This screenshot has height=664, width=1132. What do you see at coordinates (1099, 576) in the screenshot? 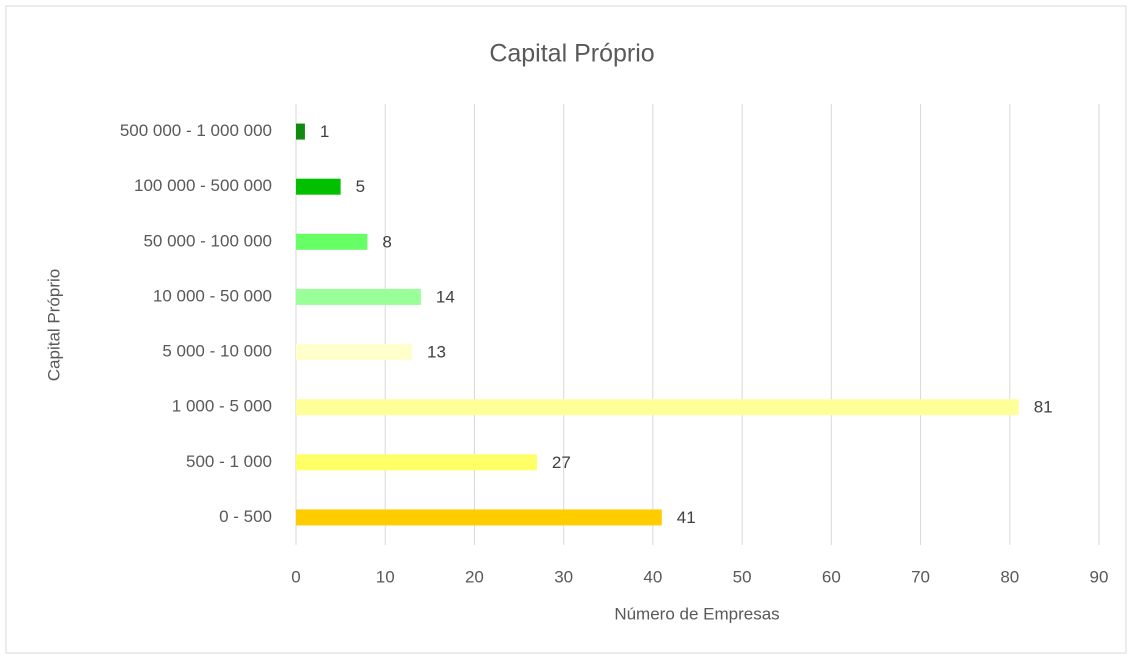
I see `x-tick-label: 90` at bounding box center [1099, 576].